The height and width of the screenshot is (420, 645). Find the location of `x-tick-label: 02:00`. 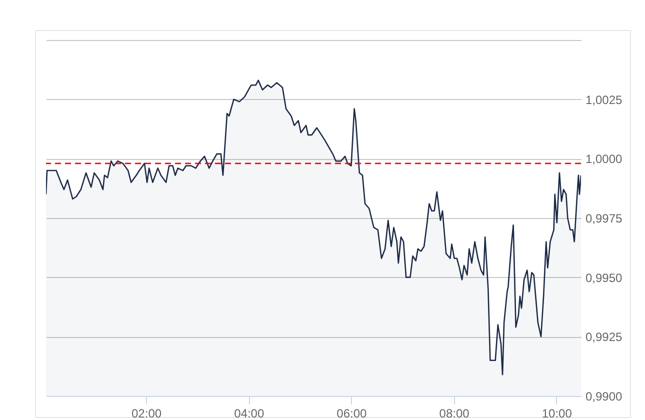

x-tick-label: 02:00 is located at coordinates (147, 413).